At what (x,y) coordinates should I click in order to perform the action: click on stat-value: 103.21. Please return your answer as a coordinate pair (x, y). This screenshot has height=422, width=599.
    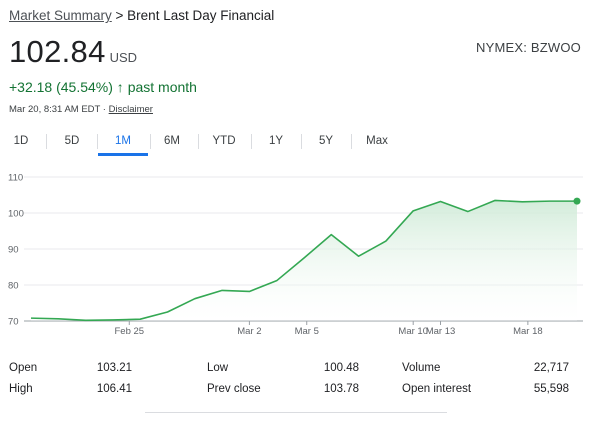
    Looking at the image, I should click on (114, 368).